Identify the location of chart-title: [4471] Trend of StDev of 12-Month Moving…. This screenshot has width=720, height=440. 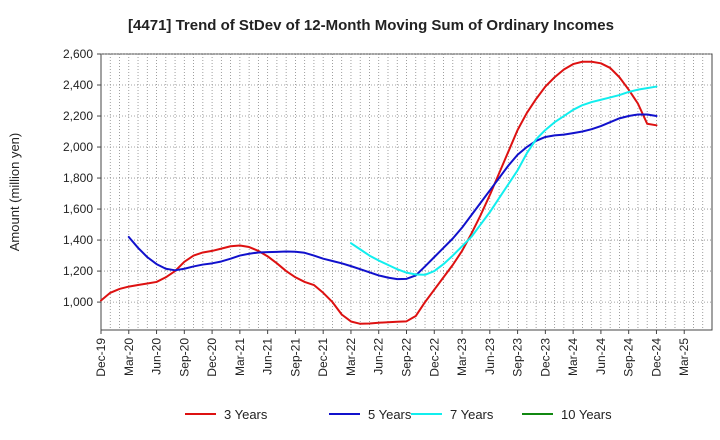
(371, 25).